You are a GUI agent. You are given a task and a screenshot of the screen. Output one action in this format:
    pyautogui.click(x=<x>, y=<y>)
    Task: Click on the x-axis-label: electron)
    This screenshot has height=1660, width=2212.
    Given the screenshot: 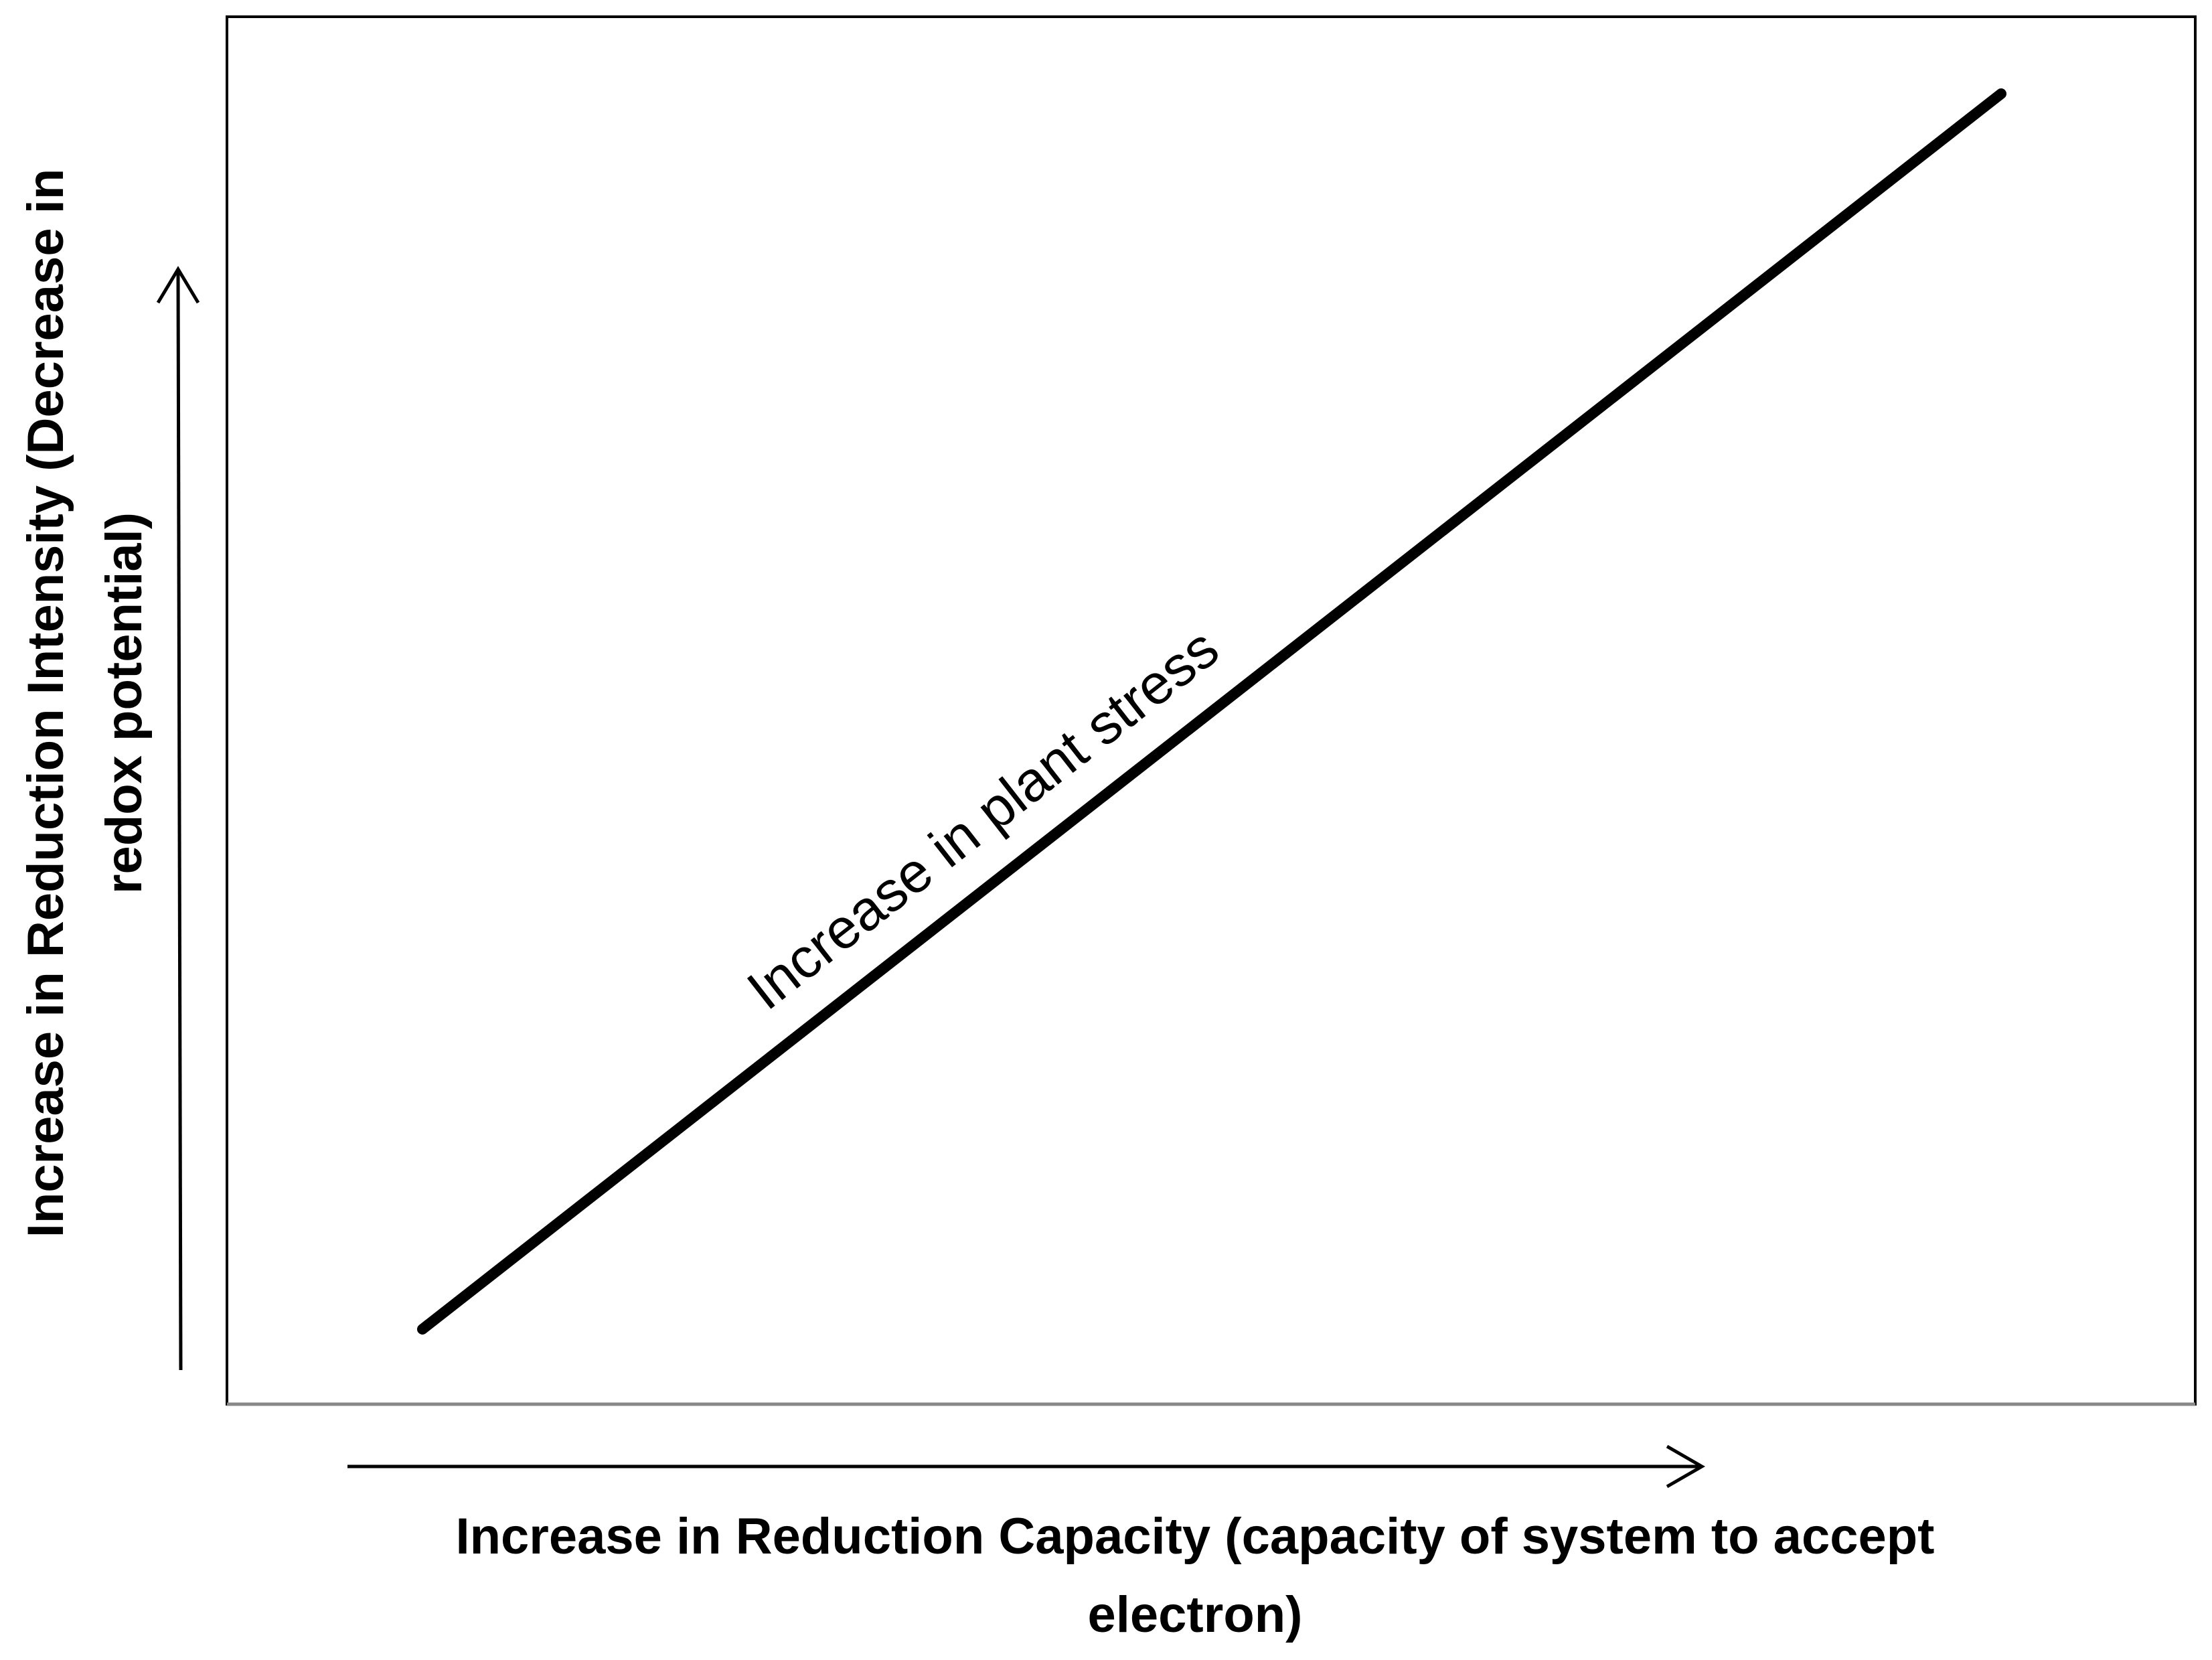 What is the action you would take?
    pyautogui.click(x=1195, y=1614)
    